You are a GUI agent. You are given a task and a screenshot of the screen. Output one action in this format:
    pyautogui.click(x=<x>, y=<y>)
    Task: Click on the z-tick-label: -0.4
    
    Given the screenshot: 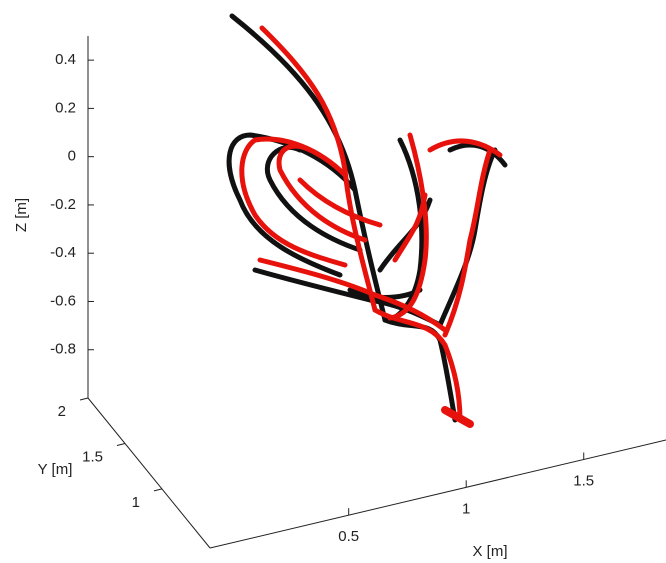 What is the action you would take?
    pyautogui.click(x=63, y=252)
    